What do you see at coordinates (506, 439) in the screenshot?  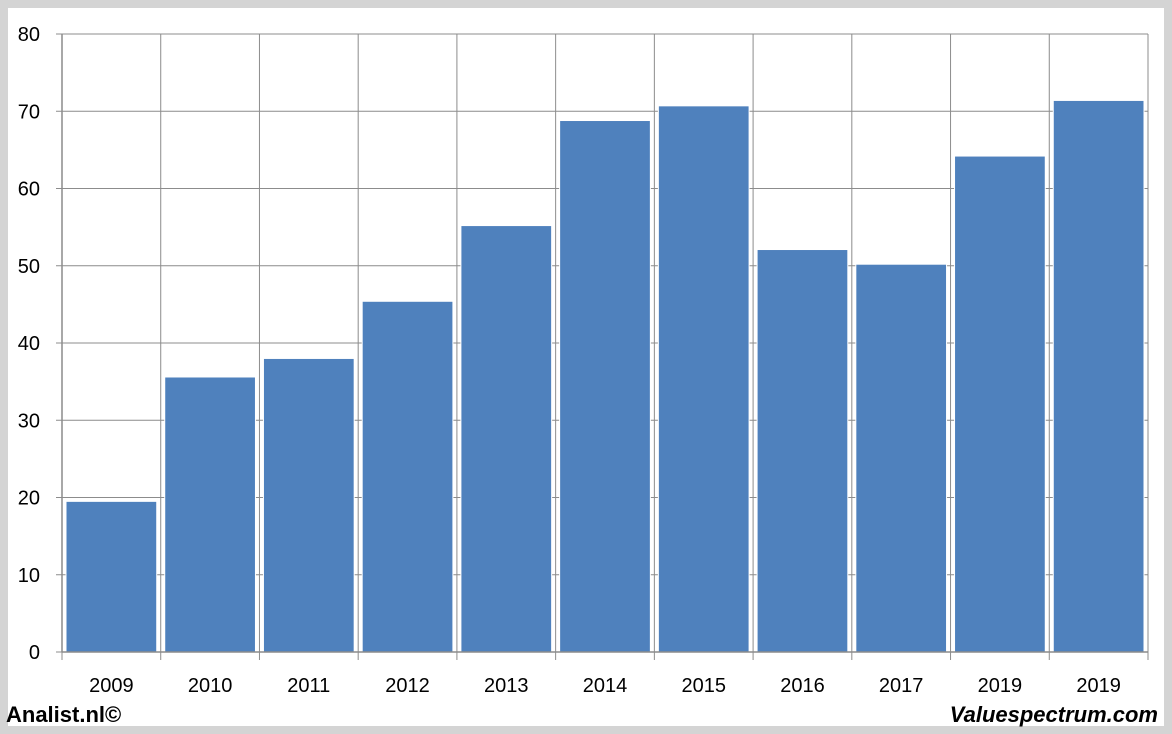 I see `bar-2013` at bounding box center [506, 439].